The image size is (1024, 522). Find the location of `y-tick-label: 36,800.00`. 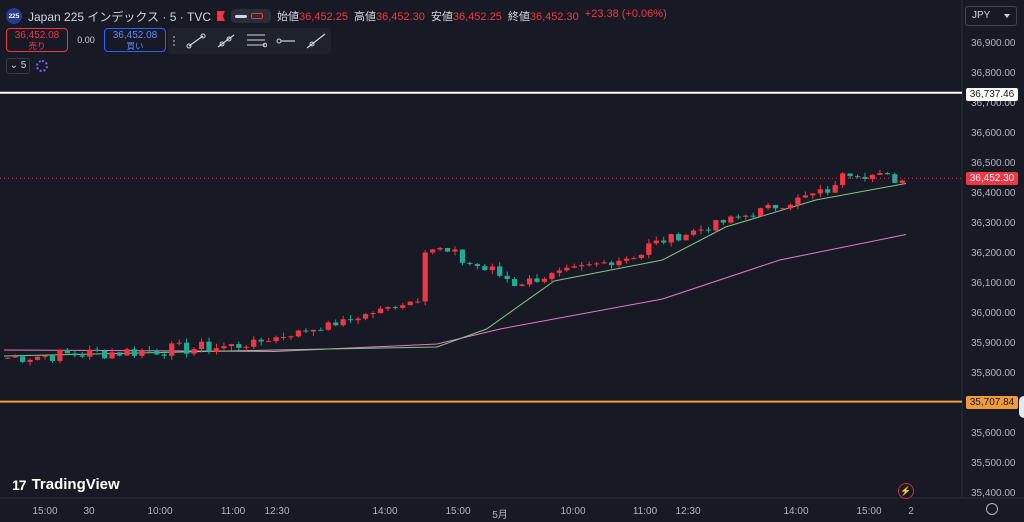

y-tick-label: 36,800.00 is located at coordinates (993, 73).